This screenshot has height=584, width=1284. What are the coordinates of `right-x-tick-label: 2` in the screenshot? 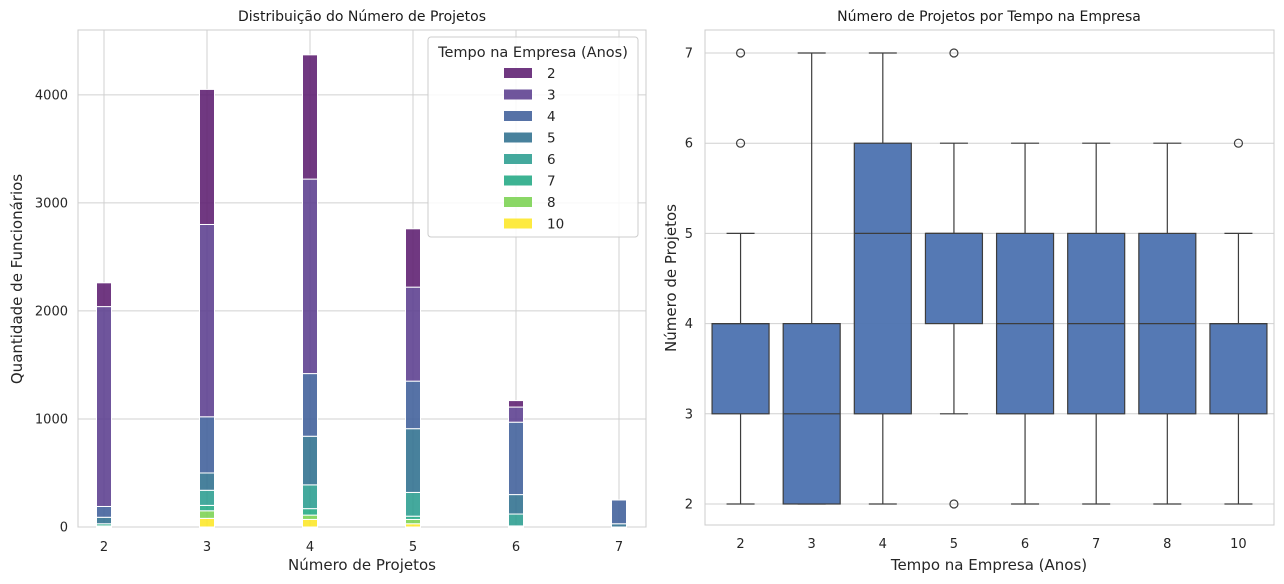 It's located at (740, 544).